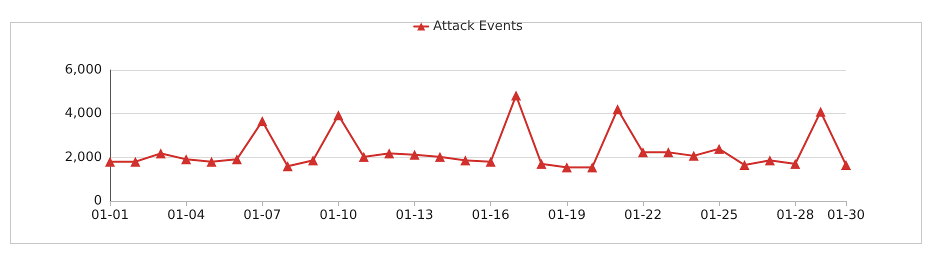 The width and height of the screenshot is (936, 278). I want to click on x-tick-label: 01-07, so click(262, 215).